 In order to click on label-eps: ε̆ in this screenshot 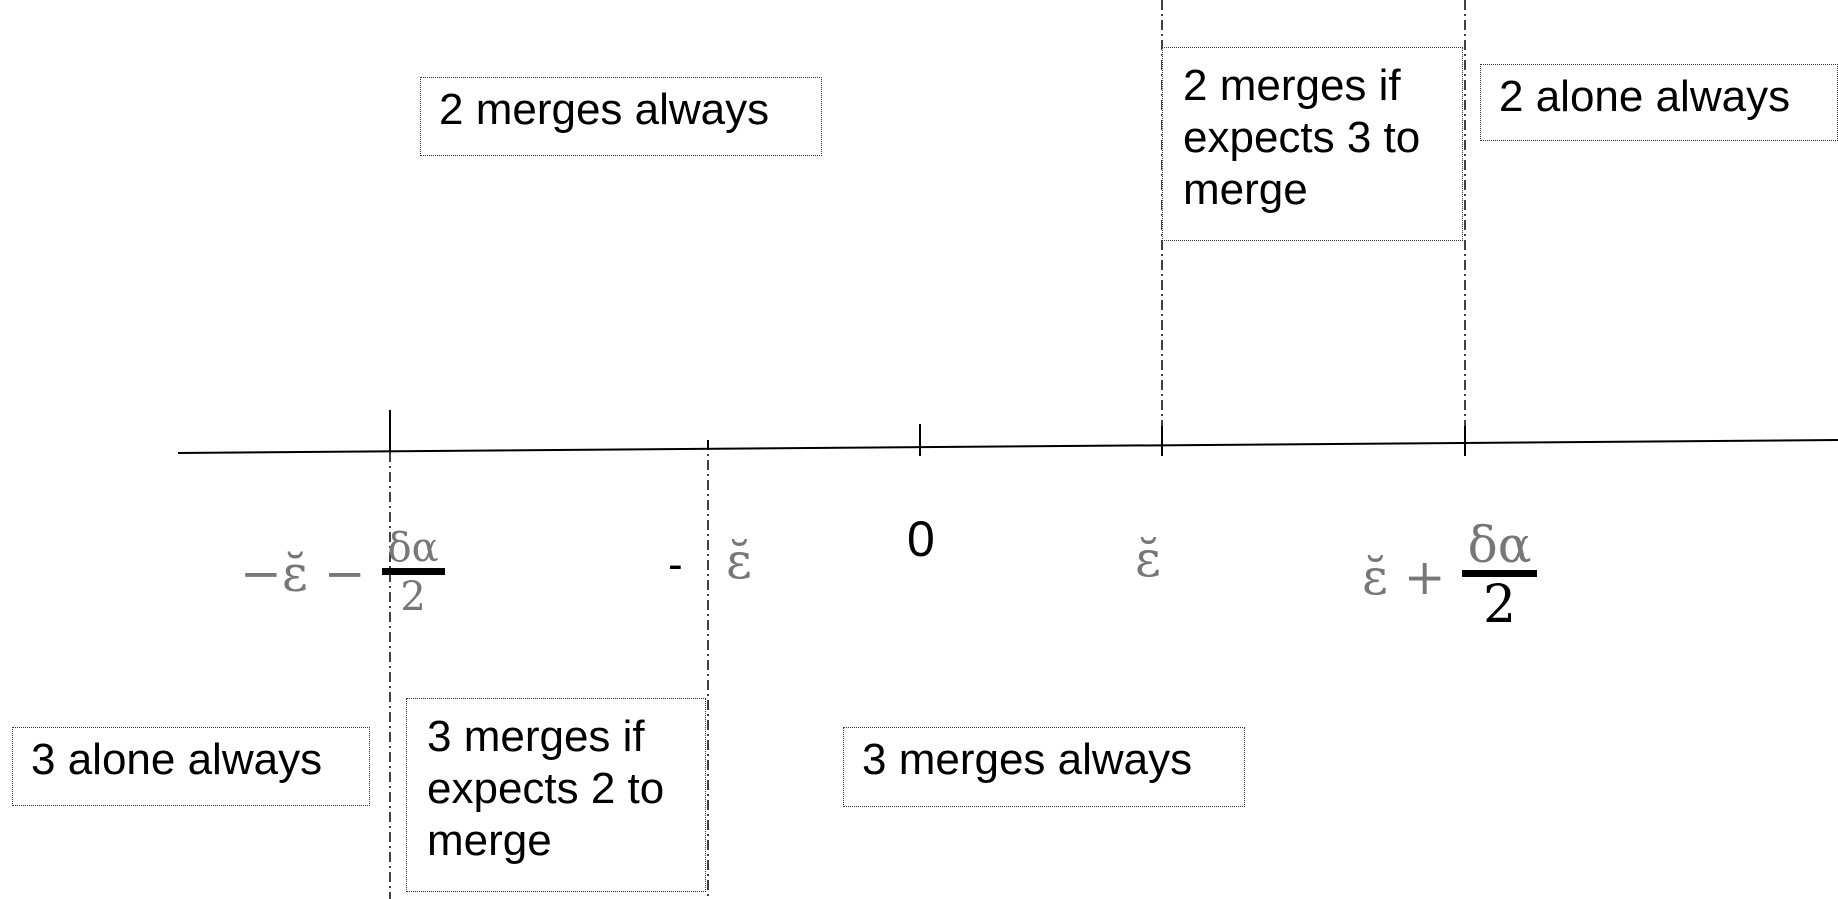, I will do `click(1148, 559)`.